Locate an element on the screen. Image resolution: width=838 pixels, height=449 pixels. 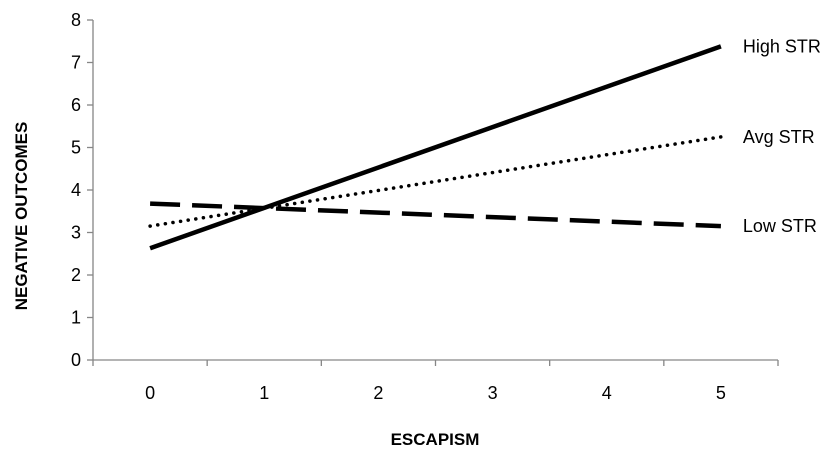
x-tick-label: 2 is located at coordinates (378, 393).